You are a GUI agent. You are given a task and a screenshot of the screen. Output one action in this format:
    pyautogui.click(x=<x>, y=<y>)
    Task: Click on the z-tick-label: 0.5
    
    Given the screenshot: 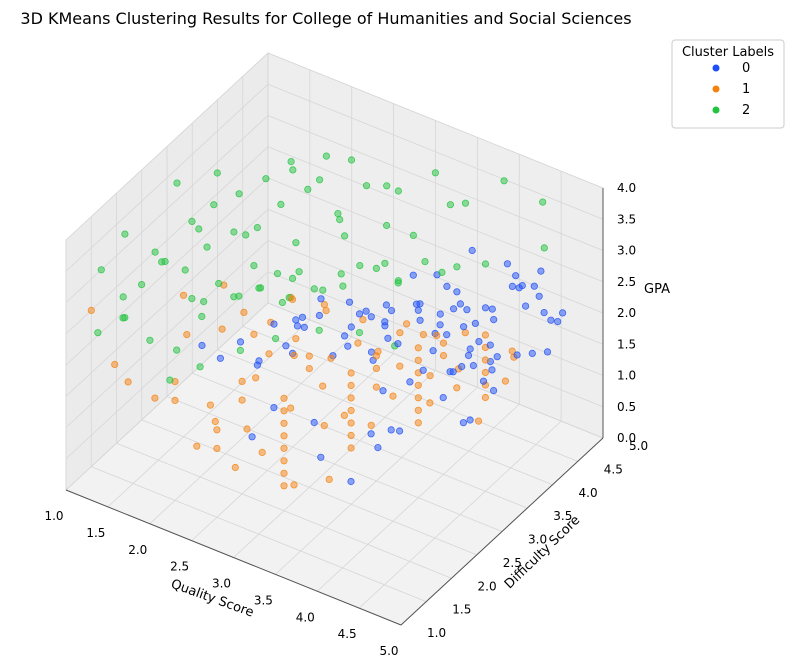 What is the action you would take?
    pyautogui.click(x=626, y=407)
    